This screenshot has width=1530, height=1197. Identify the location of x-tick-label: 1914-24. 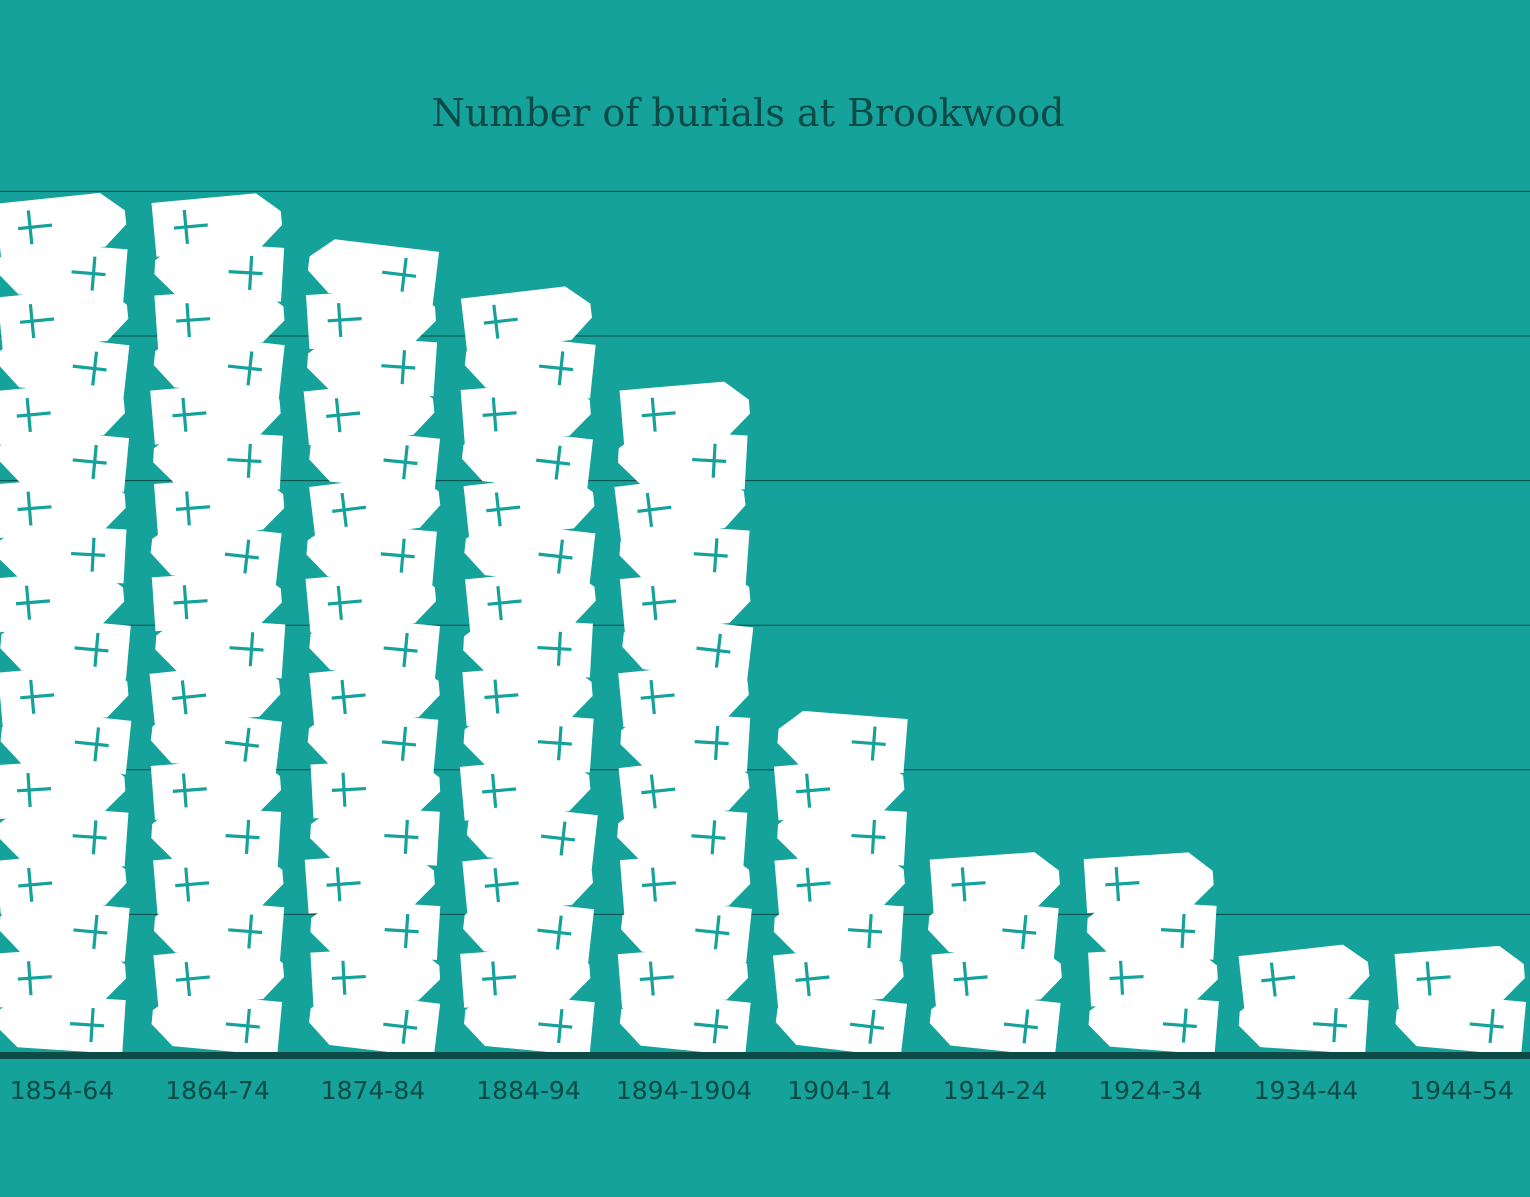
(995, 1090).